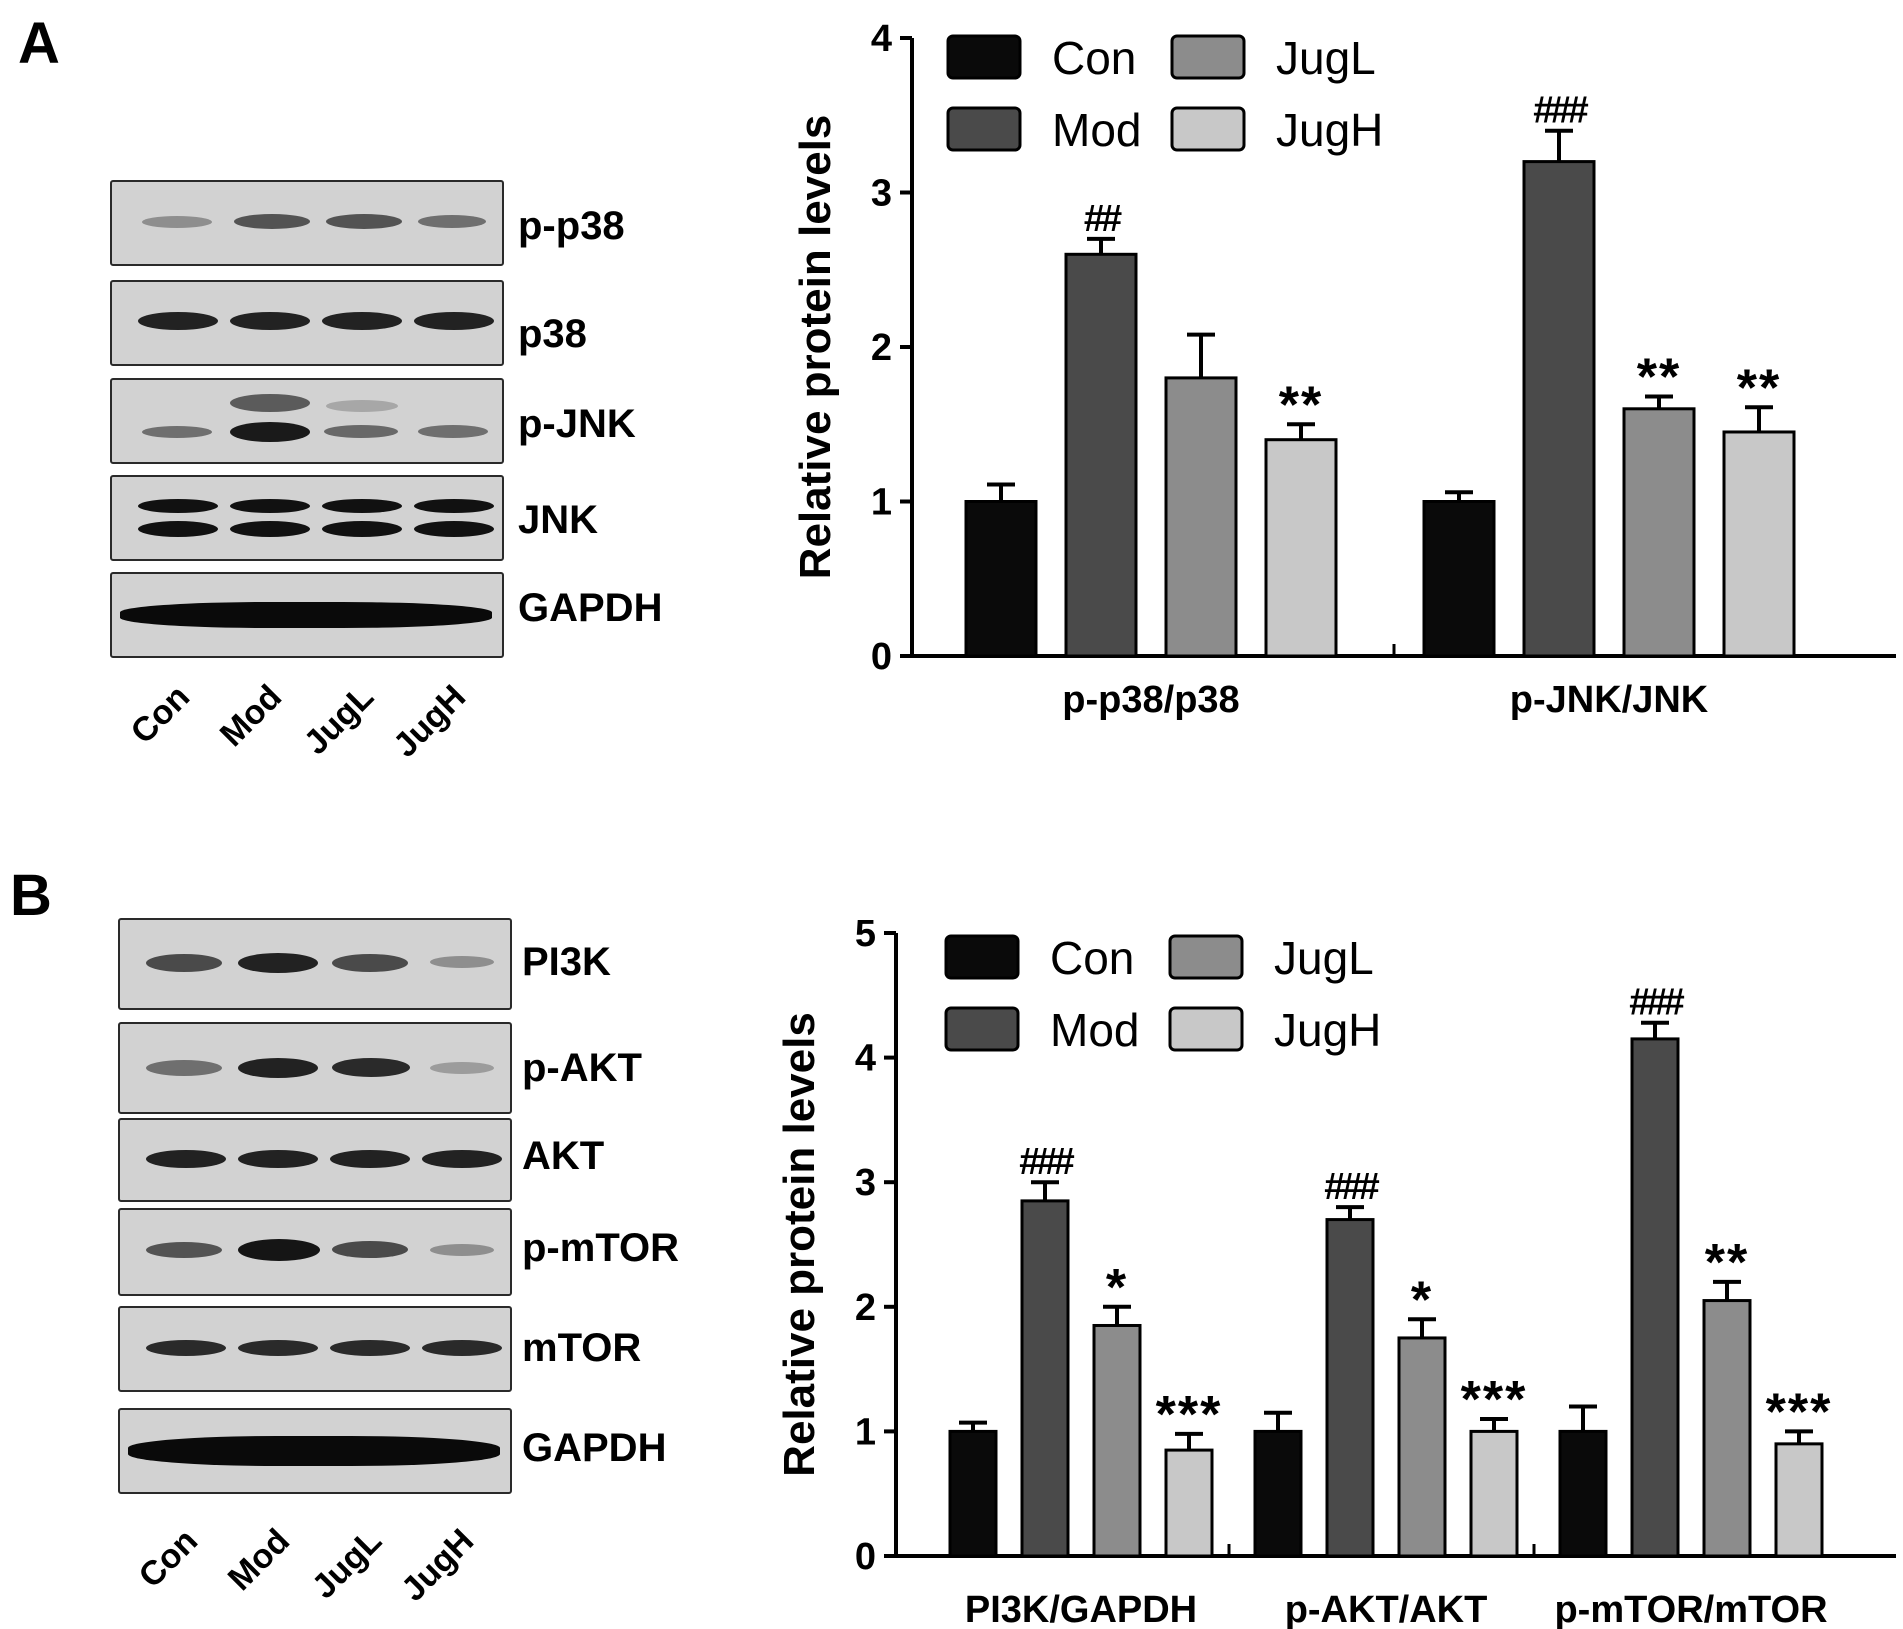  Describe the element at coordinates (315, 1068) in the screenshot. I see `blot-row-p-akt` at that location.